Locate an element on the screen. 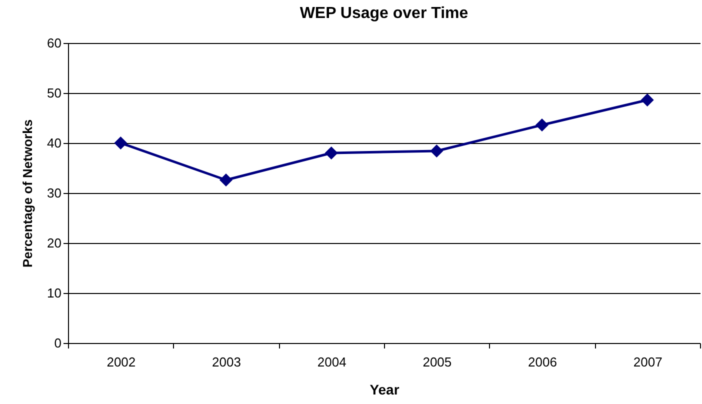 Image resolution: width=702 pixels, height=404 pixels. y-tick-label: 50 is located at coordinates (54, 93).